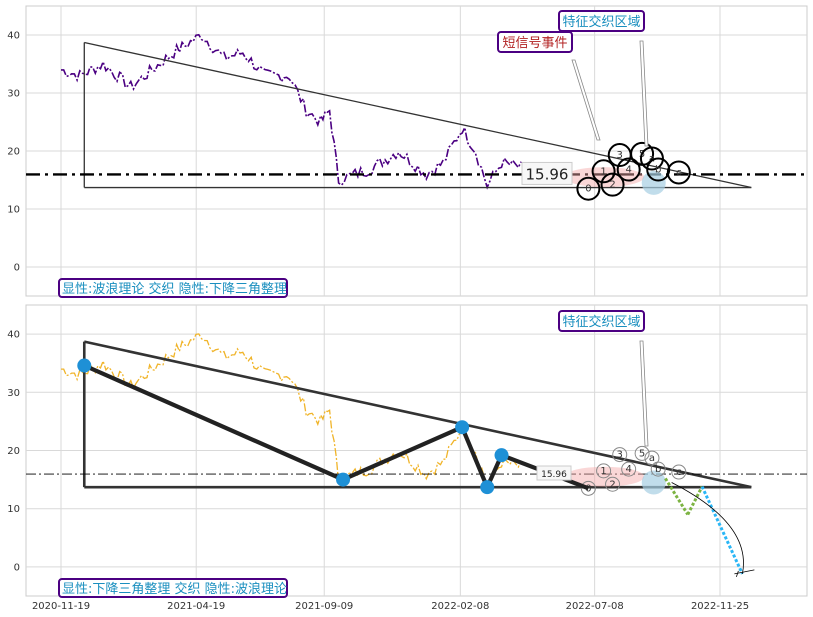 This screenshot has height=617, width=813. What do you see at coordinates (720, 606) in the screenshot?
I see `x-tick-label: 2022-11-25` at bounding box center [720, 606].